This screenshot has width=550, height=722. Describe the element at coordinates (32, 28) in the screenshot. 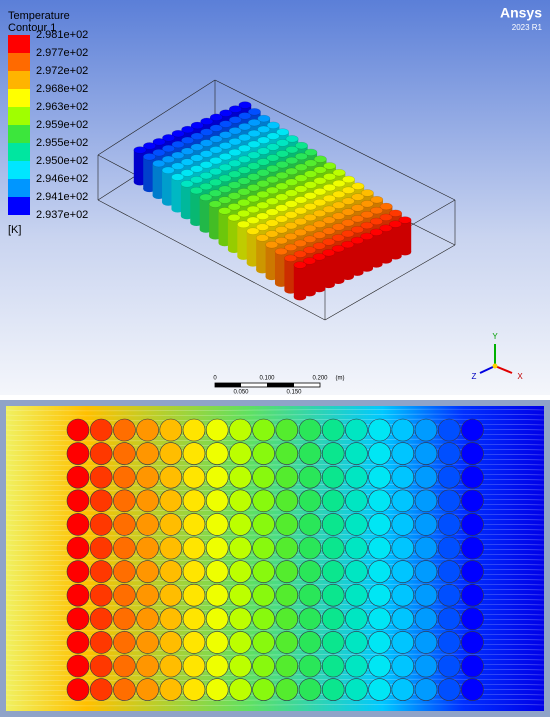

I see `legend-subtitle: Contour 1` at that location.